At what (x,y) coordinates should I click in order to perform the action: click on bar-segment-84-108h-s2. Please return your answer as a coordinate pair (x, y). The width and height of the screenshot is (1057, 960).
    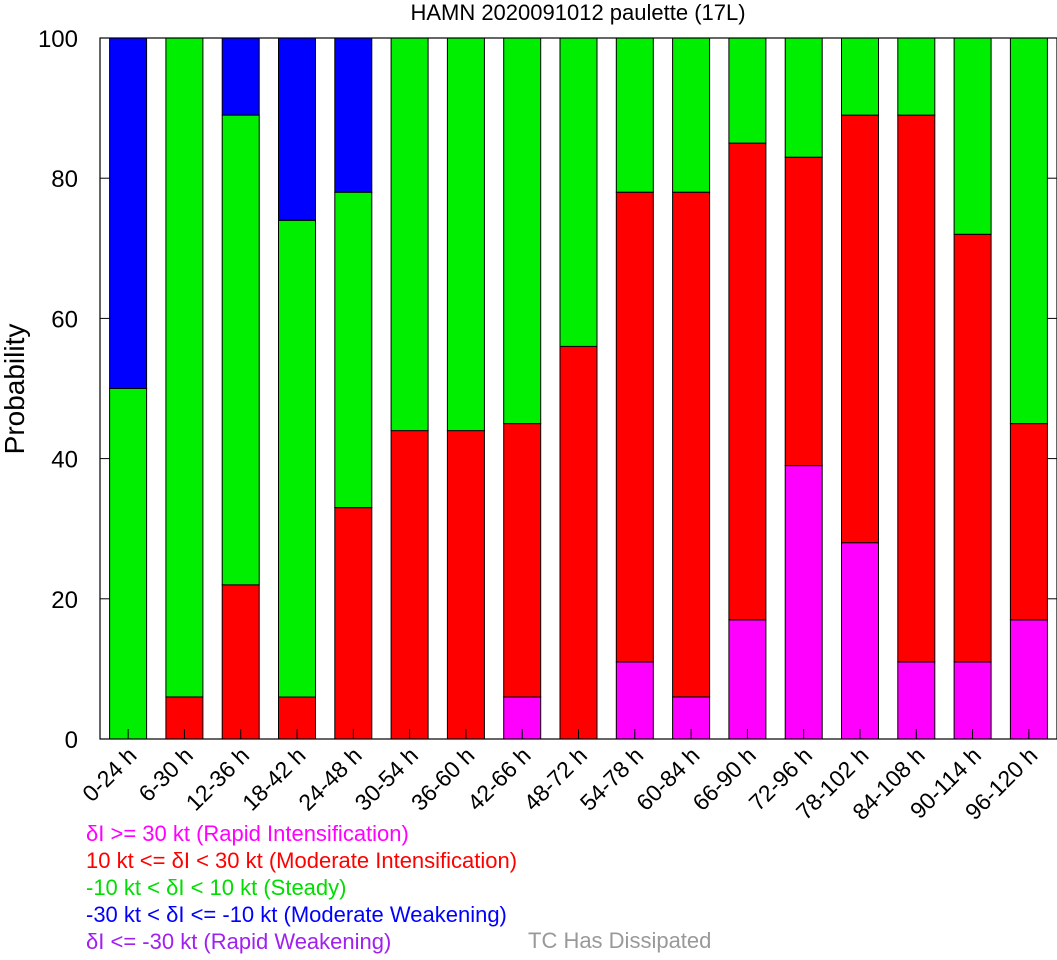
    Looking at the image, I should click on (916, 76).